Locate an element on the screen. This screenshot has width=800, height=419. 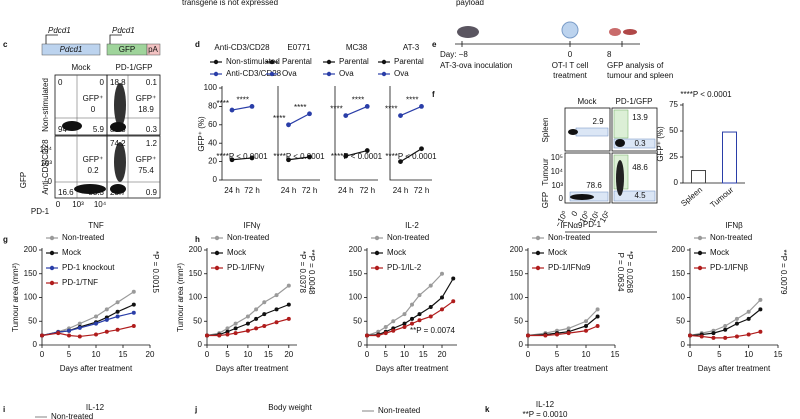
gene-box is located at coordinates (71, 49).